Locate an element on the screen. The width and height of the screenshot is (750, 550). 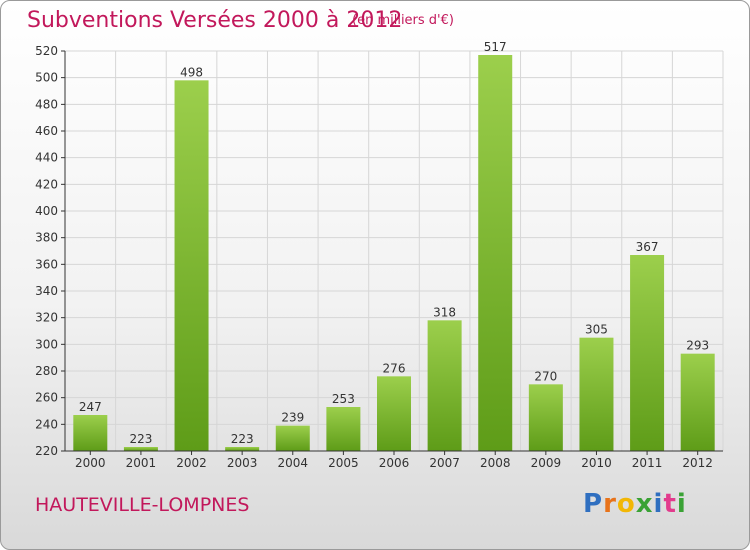
data-label: 270 is located at coordinates (545, 376).